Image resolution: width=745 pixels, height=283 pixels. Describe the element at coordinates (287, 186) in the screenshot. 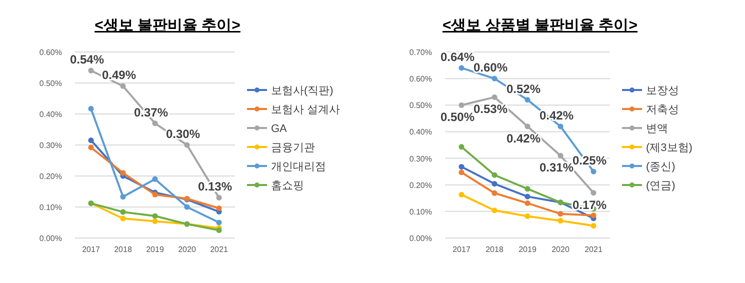

I see `legend-label: 홈쇼핑` at that location.